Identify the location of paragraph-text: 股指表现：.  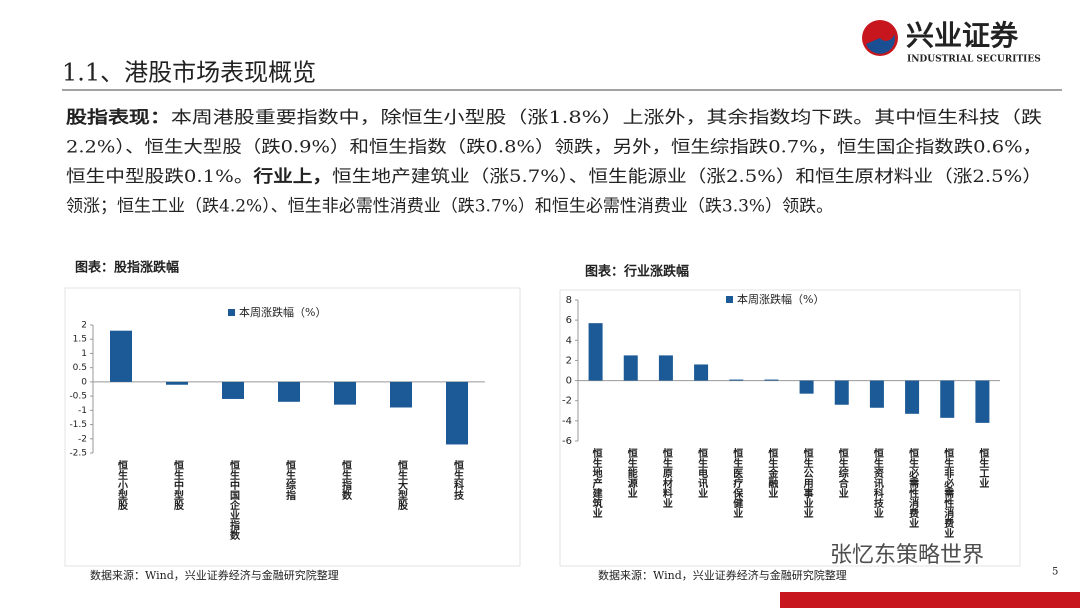
(118, 117).